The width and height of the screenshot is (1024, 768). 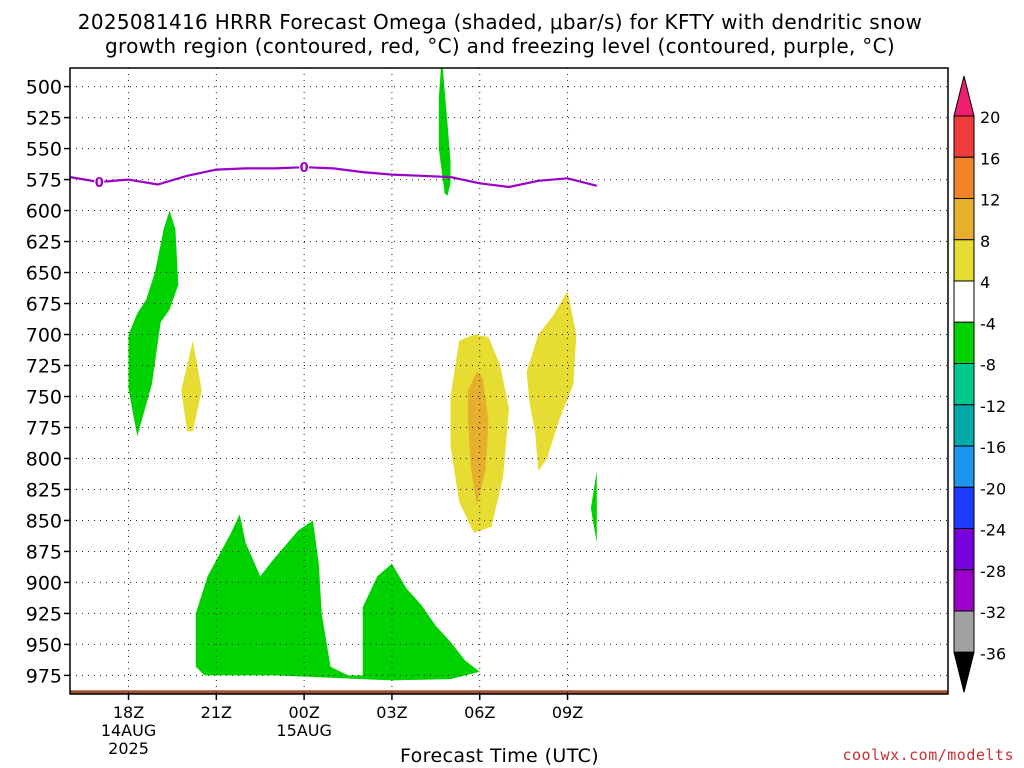 I want to click on x-tick-sublabel: 14AUG, so click(x=128, y=730).